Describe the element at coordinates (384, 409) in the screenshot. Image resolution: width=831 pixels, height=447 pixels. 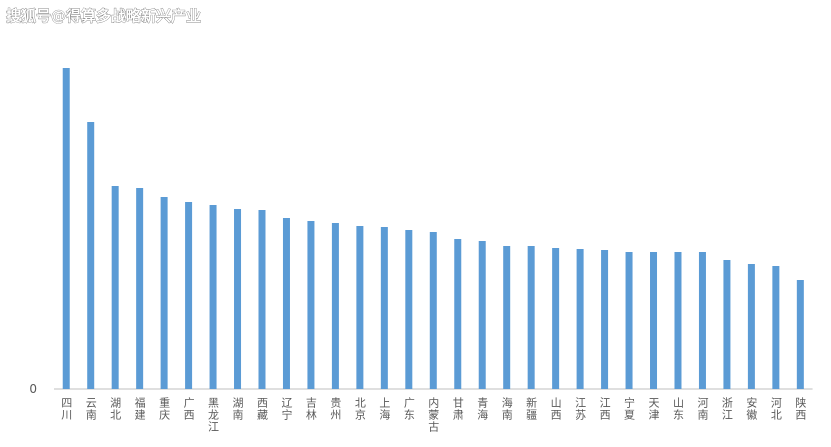
I see `x-tick-label: 上海` at that location.